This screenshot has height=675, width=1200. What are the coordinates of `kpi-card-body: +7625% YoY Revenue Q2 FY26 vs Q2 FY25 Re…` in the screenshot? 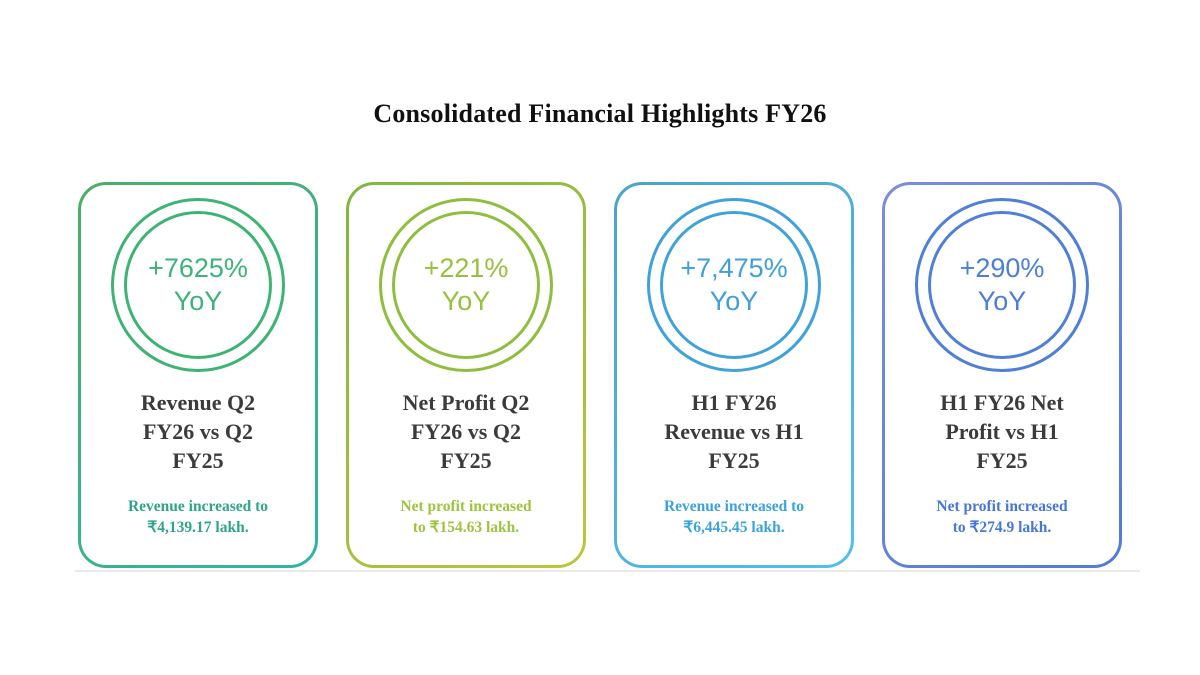 It's located at (198, 375).